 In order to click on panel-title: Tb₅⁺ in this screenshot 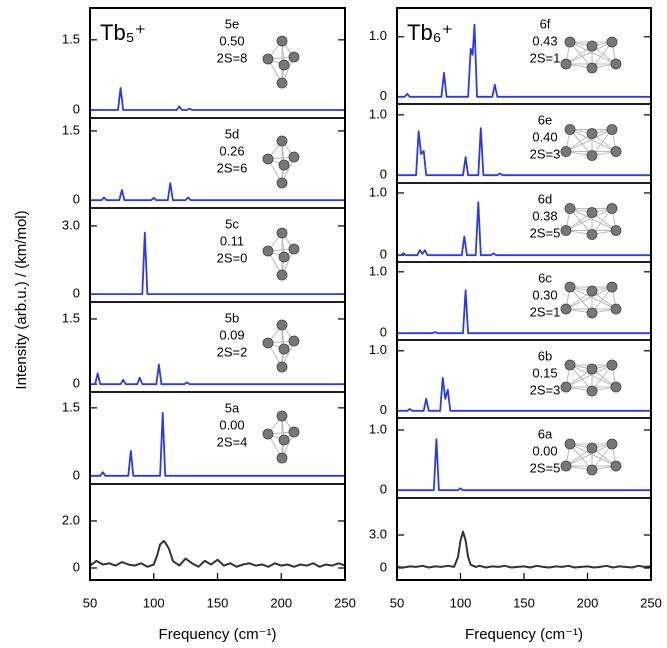, I will do `click(123, 32)`.